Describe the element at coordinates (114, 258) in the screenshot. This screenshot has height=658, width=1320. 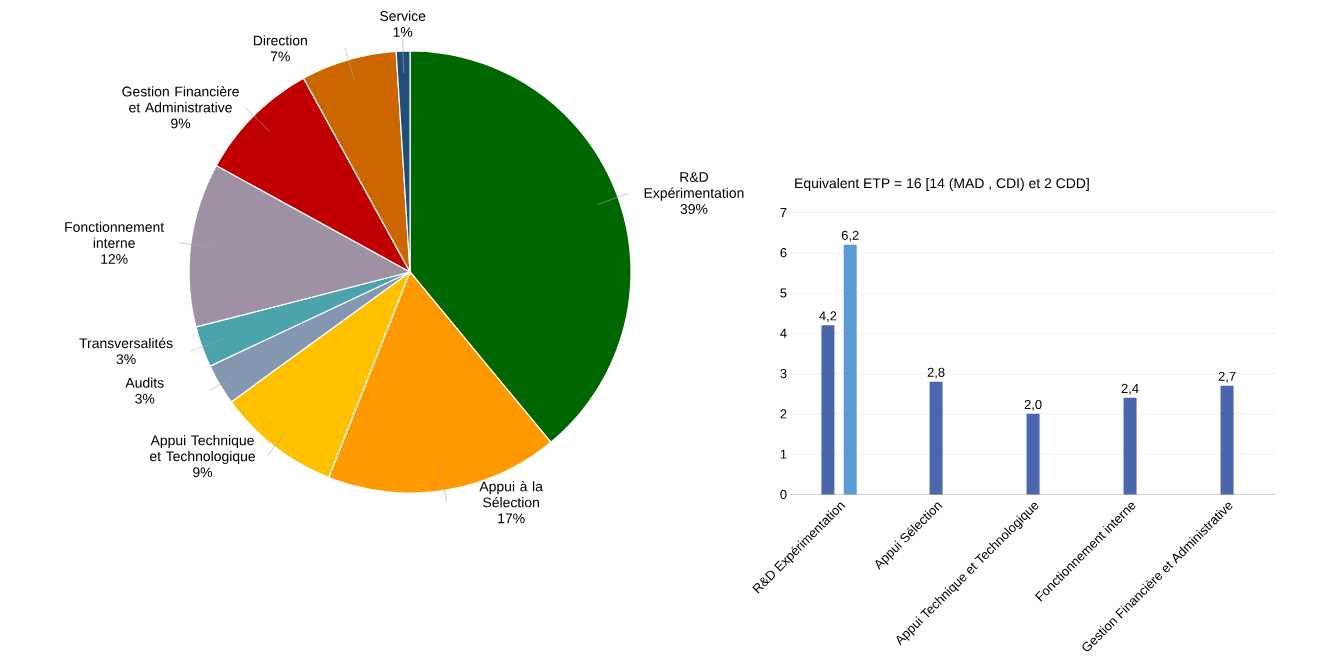
I see `data-label: 12%` at that location.